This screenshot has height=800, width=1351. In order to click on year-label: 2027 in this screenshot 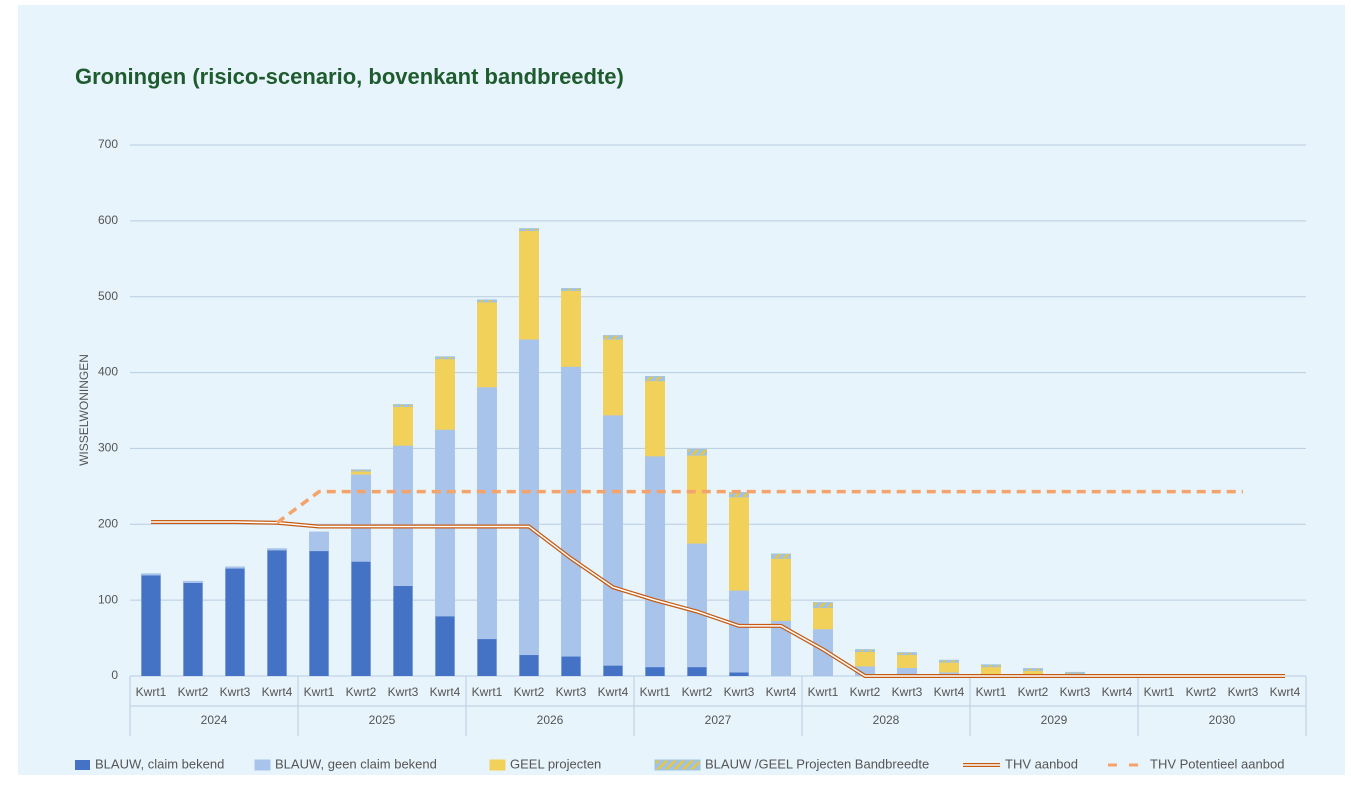, I will do `click(718, 720)`.